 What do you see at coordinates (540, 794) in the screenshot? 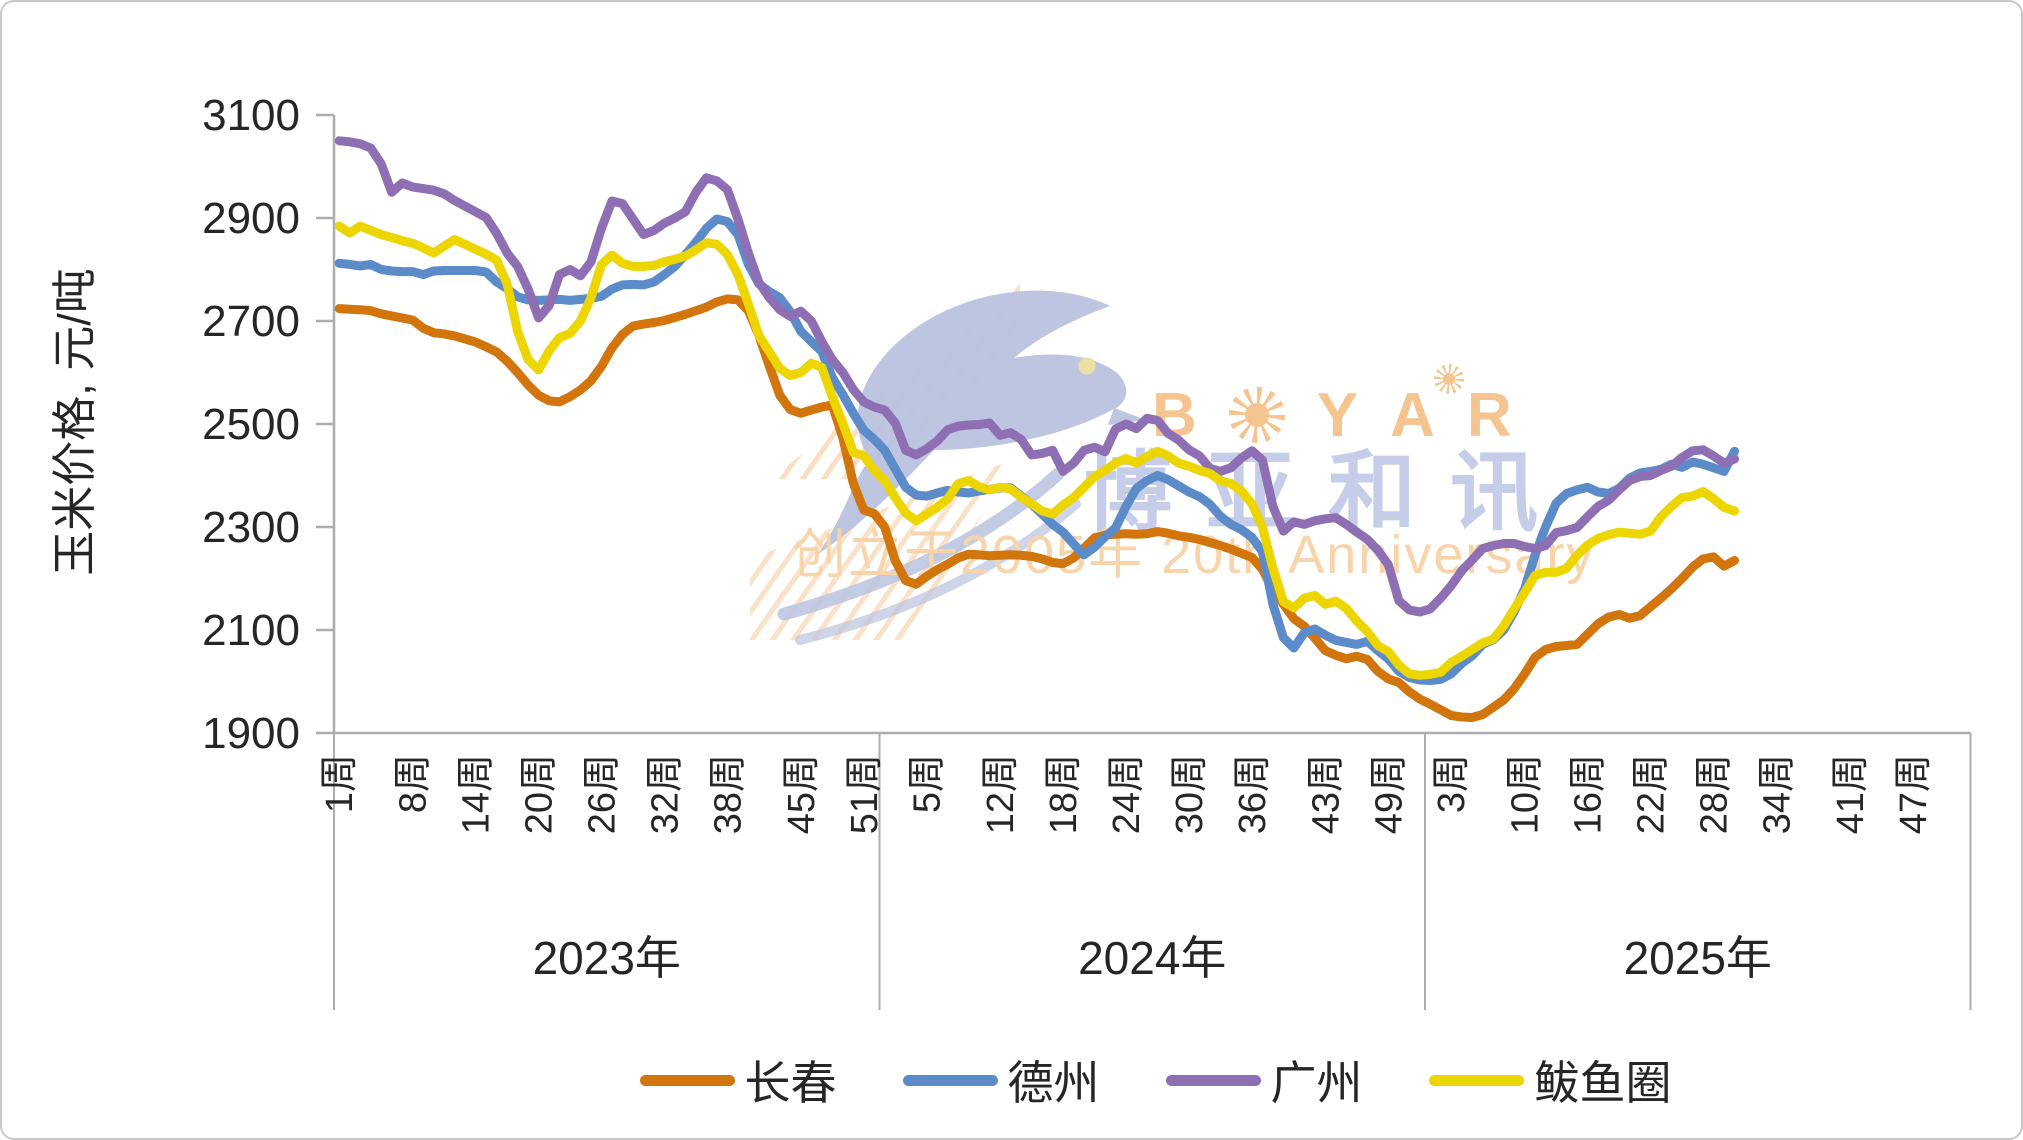
I see `x-tick-label: 20周` at bounding box center [540, 794].